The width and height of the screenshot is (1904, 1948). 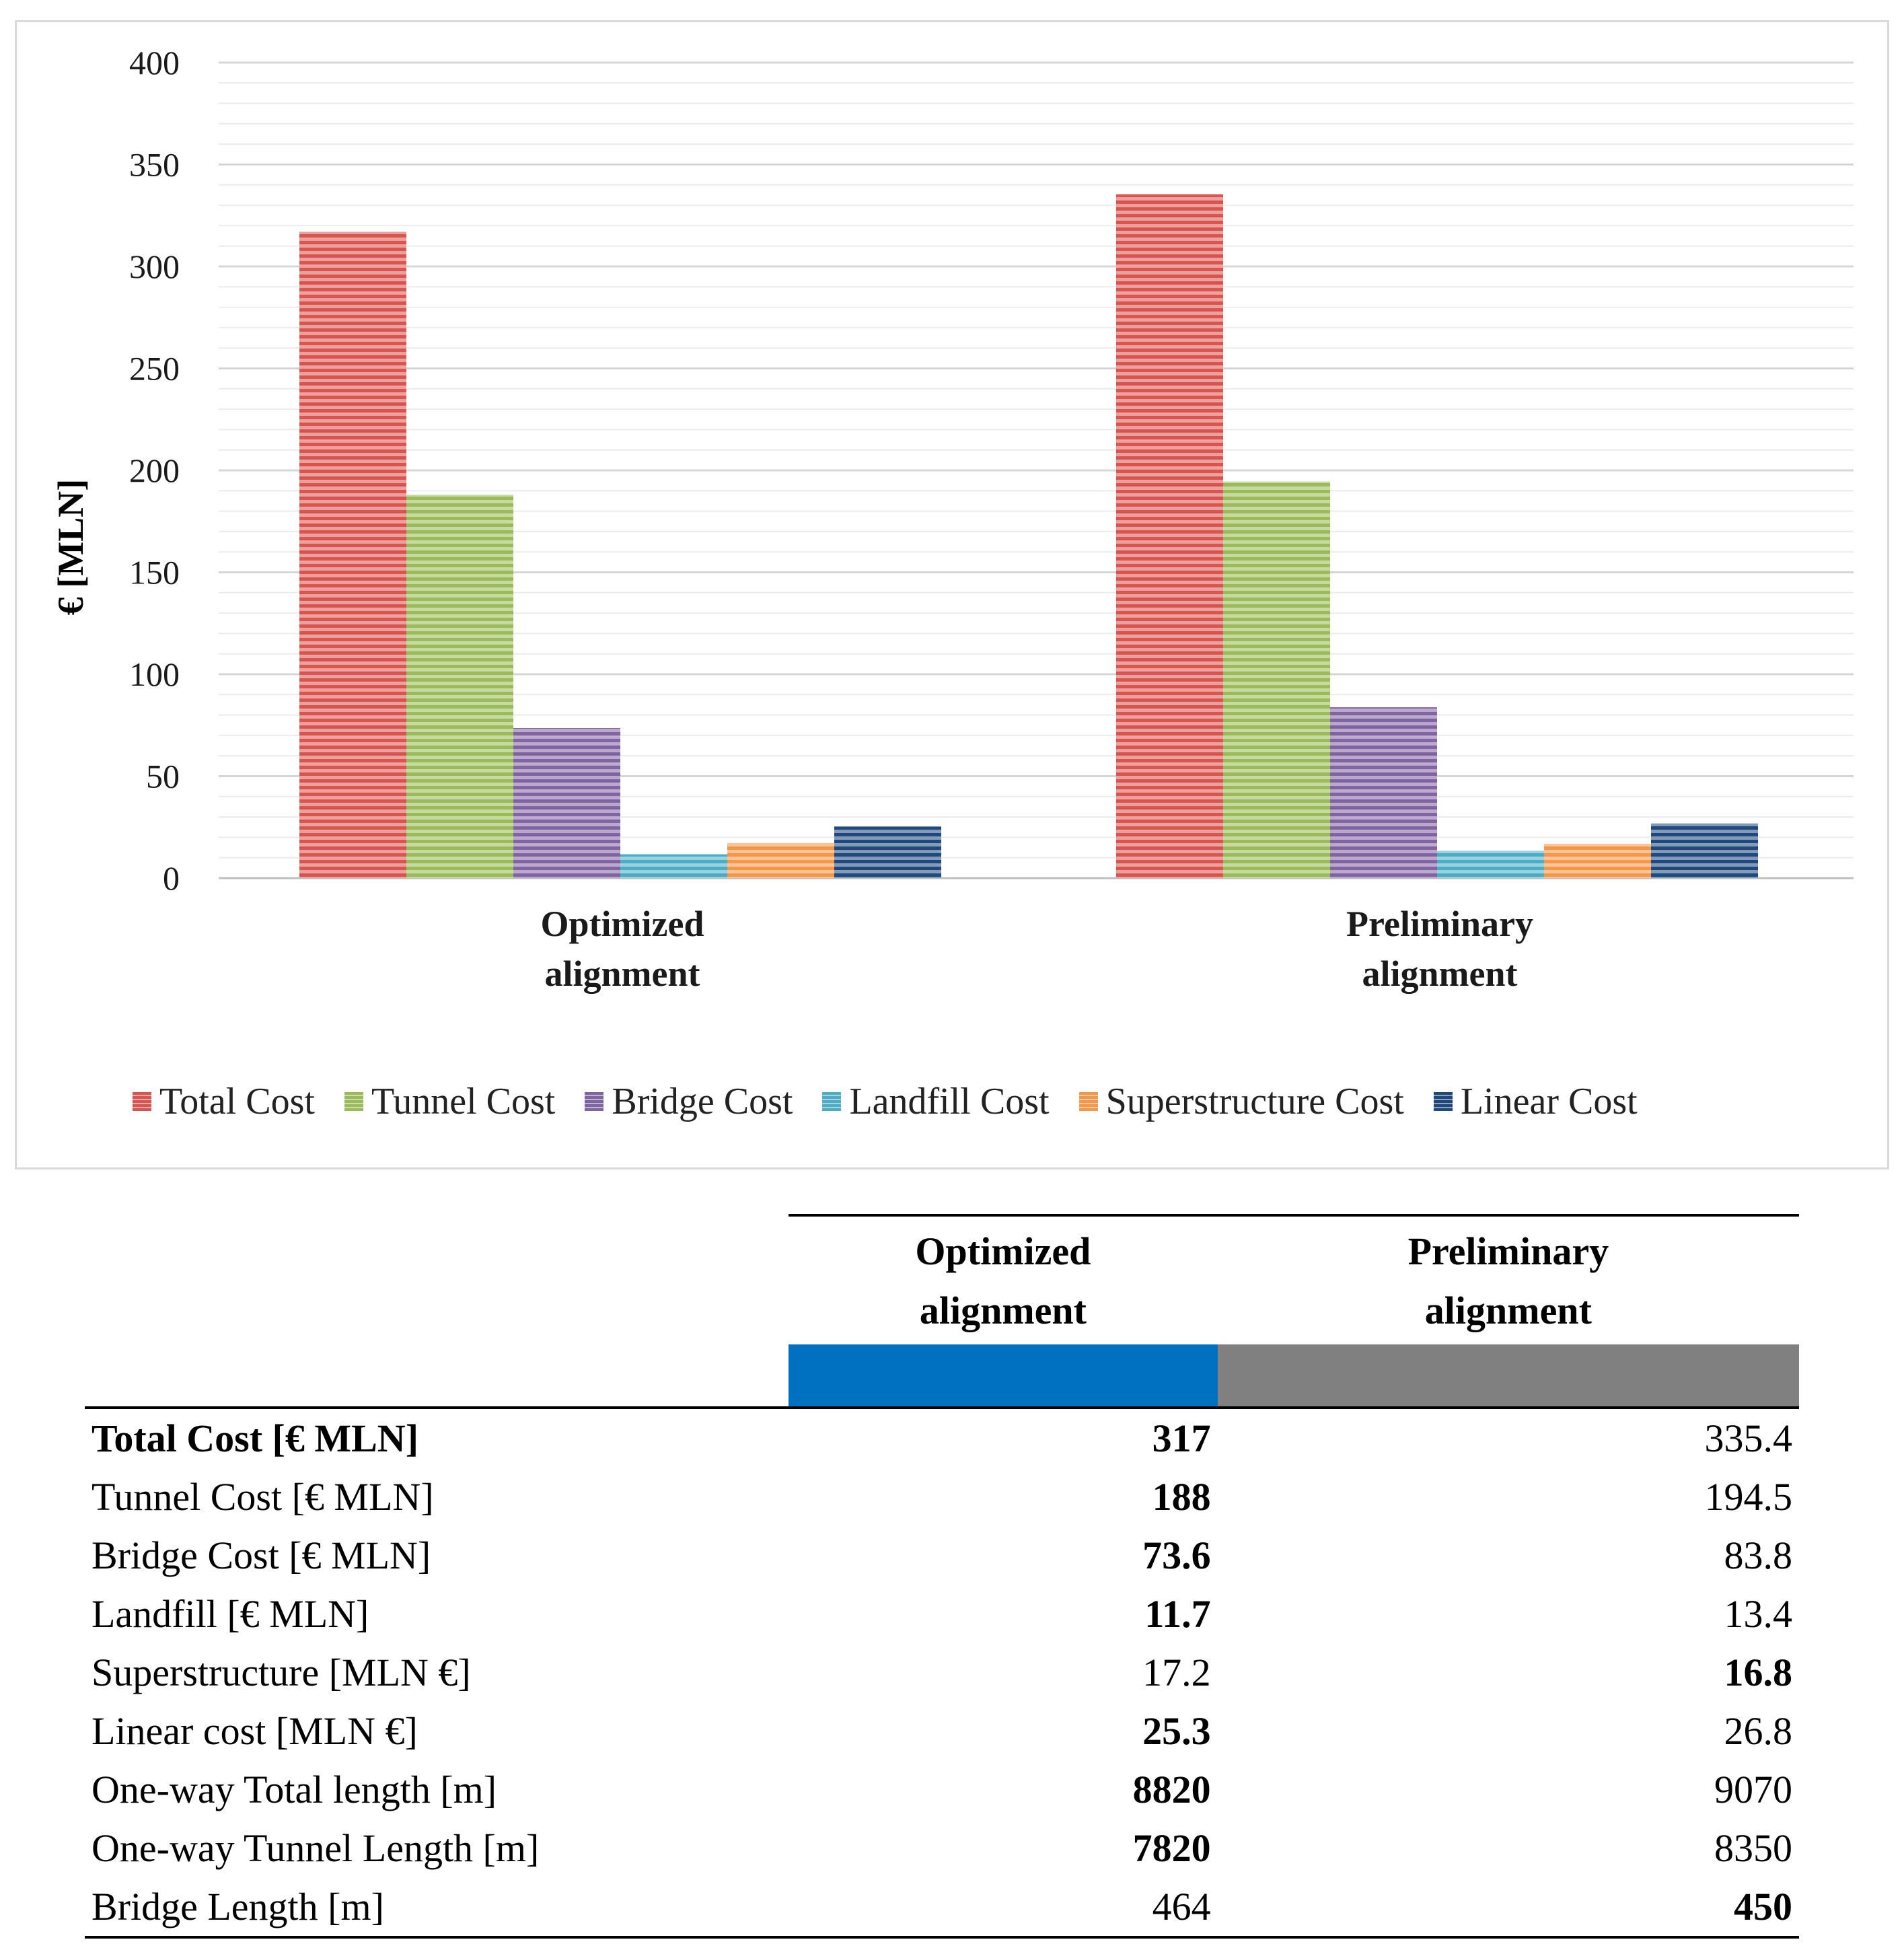 I want to click on table-row: One-way Total length [m] 8820 9070, so click(x=942, y=1789).